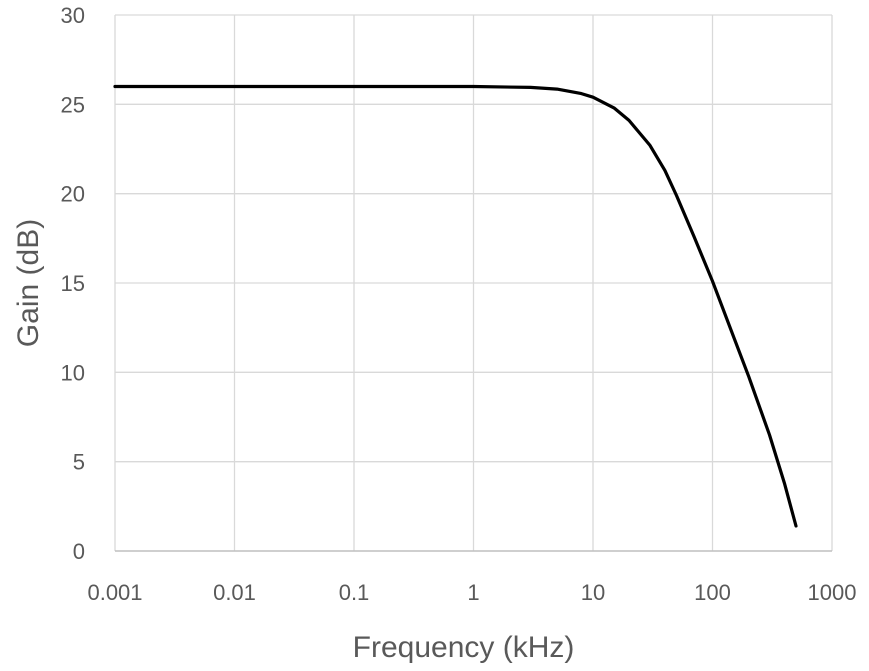  Describe the element at coordinates (79, 551) in the screenshot. I see `y-tick-label: 0` at that location.